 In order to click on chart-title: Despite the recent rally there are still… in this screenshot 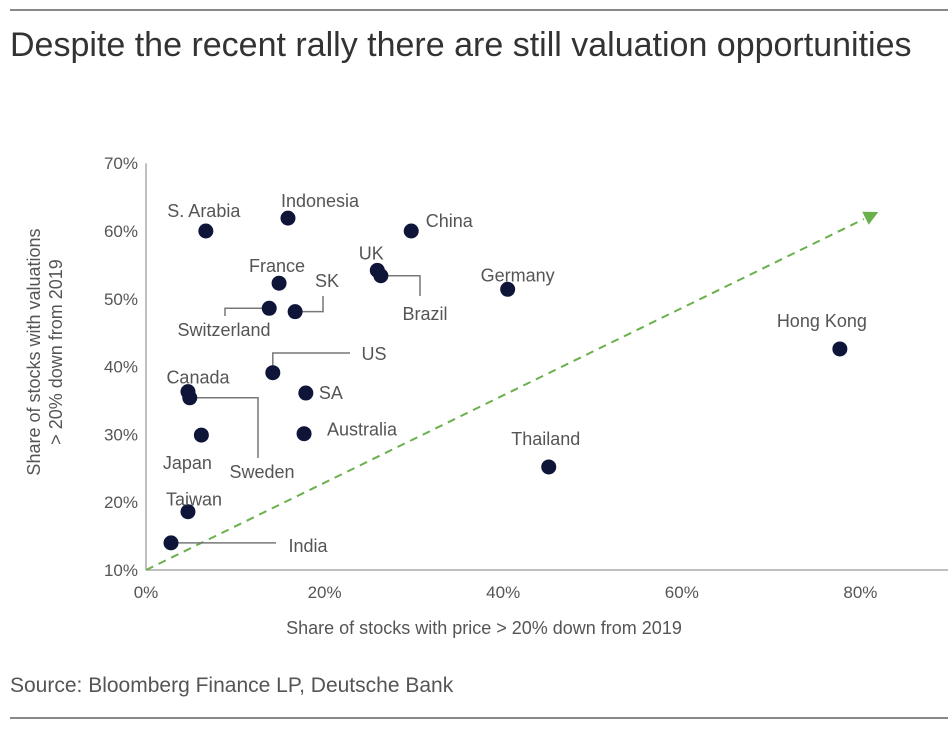, I will do `click(461, 45)`.